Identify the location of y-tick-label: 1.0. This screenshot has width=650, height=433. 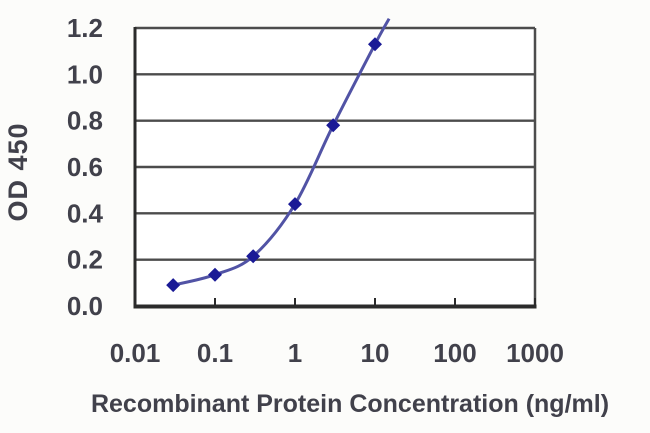
(85, 74).